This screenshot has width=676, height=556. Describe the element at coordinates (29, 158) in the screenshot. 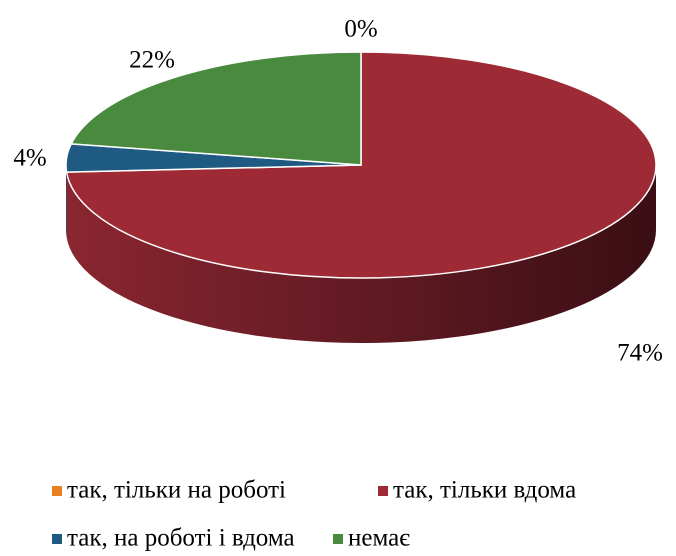

I see `data-label: 4%` at that location.